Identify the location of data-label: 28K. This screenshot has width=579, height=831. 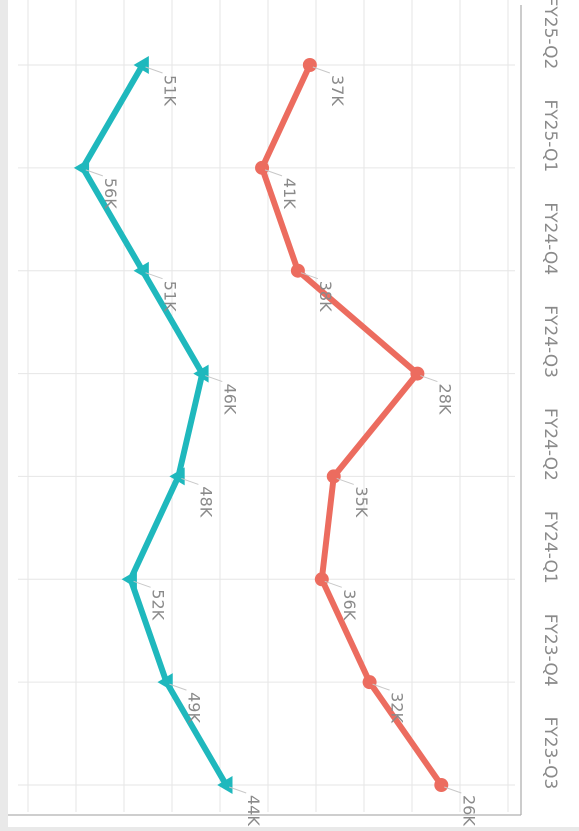
(444, 399).